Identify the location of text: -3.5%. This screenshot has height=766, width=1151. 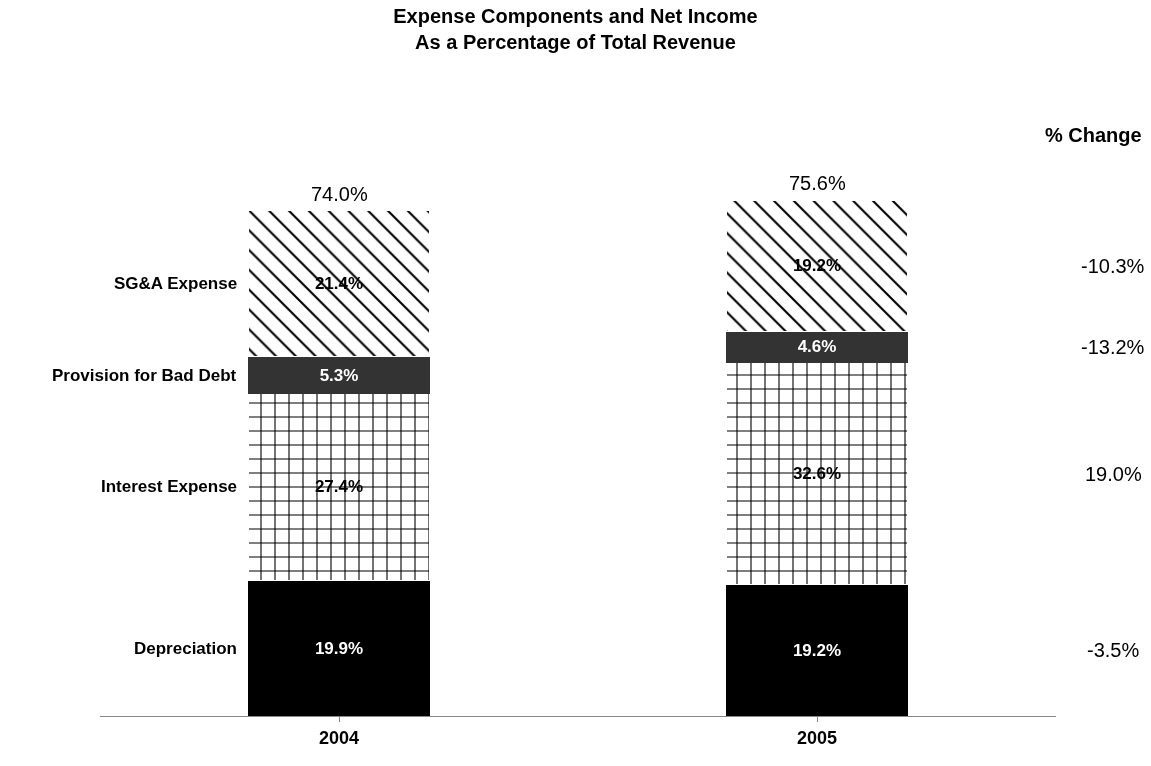
(1113, 650).